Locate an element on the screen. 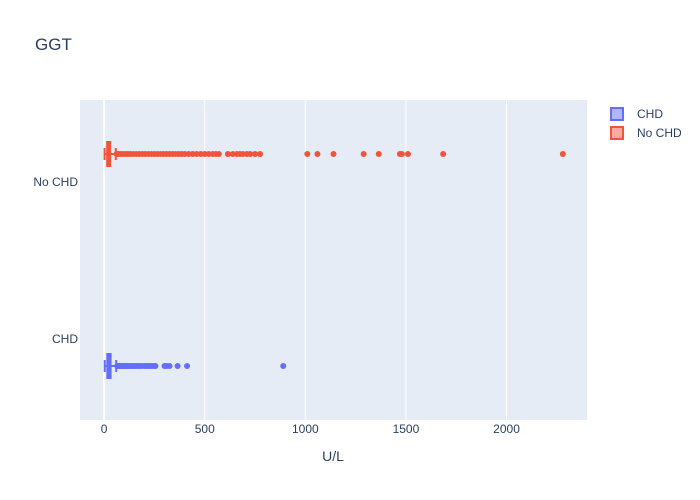  legend-item-no-chd: No CHD is located at coordinates (646, 133).